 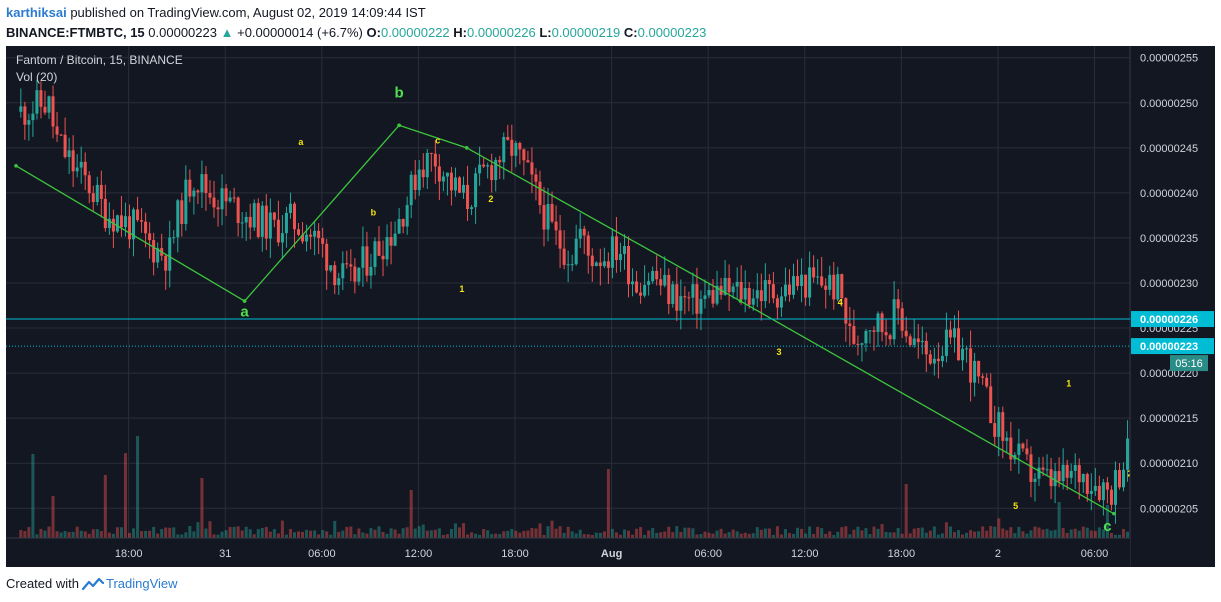 I want to click on wave-line, so click(x=130, y=233).